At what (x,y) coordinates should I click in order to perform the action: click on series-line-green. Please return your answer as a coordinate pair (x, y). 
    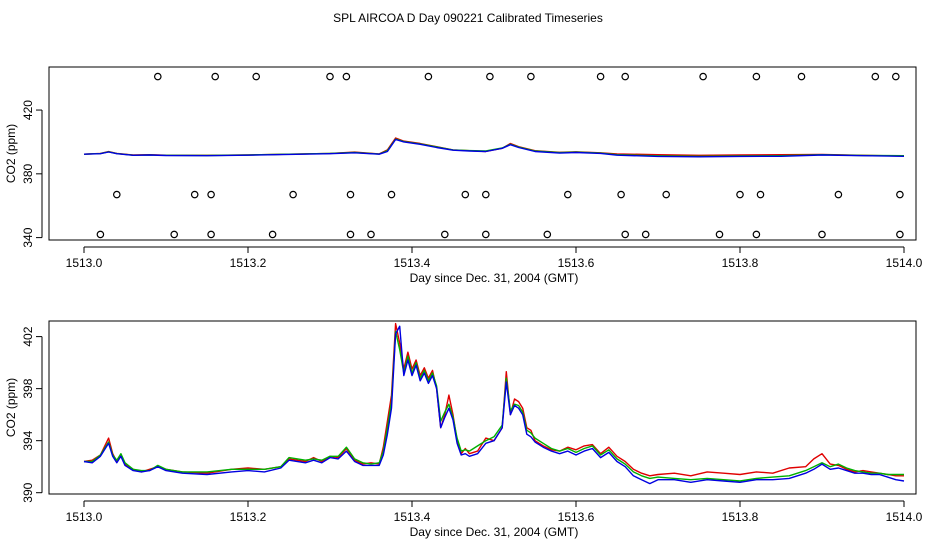
    Looking at the image, I should click on (494, 148).